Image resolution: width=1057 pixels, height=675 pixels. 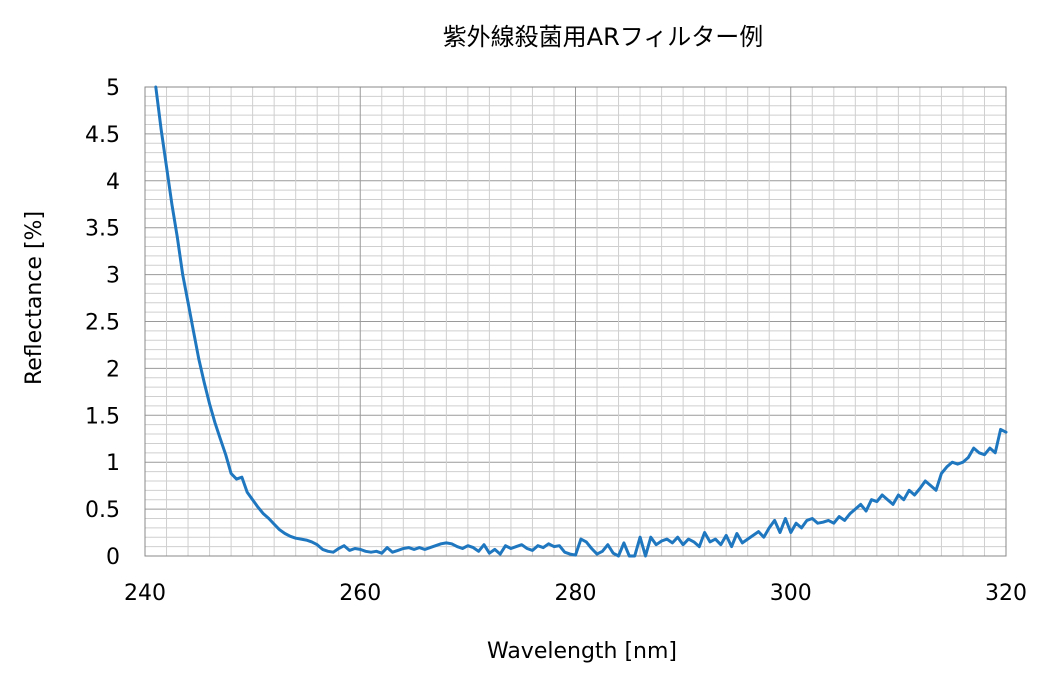 What do you see at coordinates (102, 135) in the screenshot?
I see `y-tick-label: 4.5` at bounding box center [102, 135].